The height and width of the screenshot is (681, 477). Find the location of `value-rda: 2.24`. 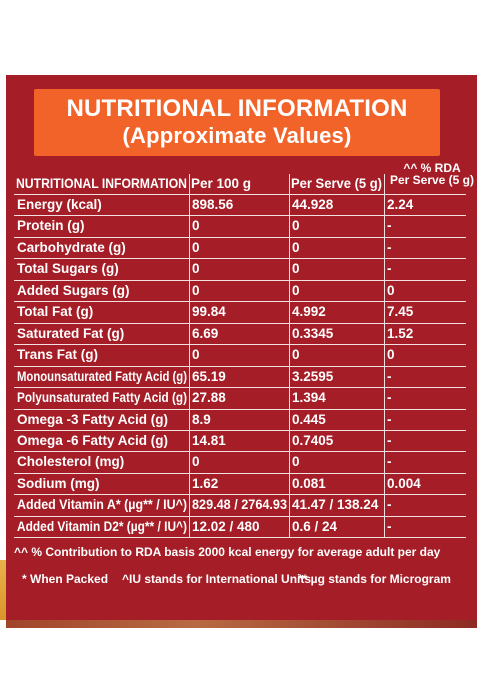

value-rda: 2.24 is located at coordinates (400, 204).